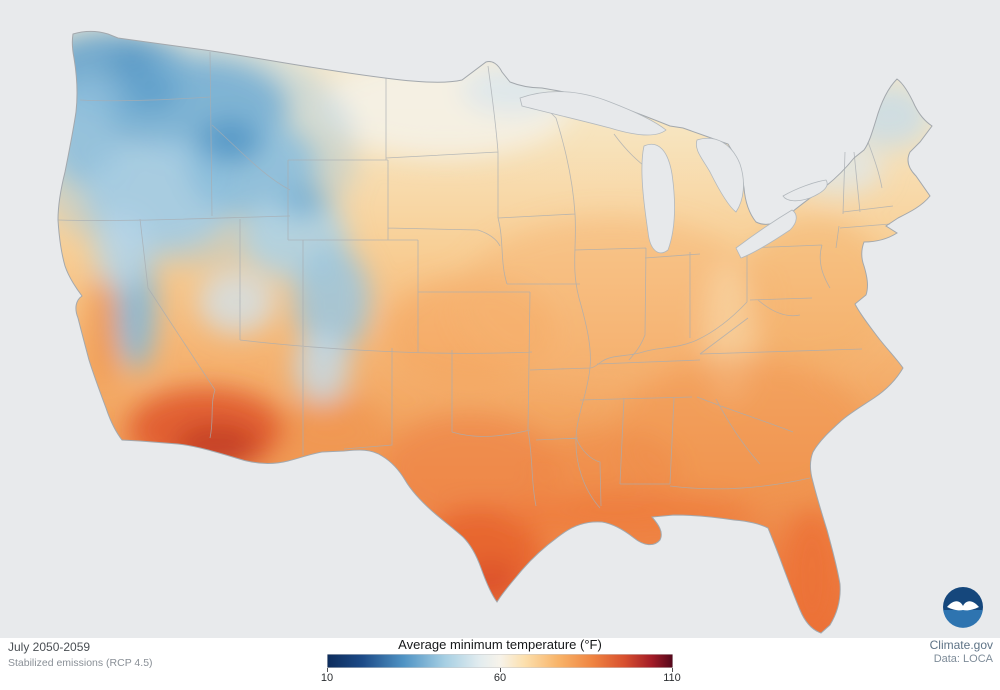 The width and height of the screenshot is (1000, 690). I want to click on noaa-logo-lower, so click(963, 619).